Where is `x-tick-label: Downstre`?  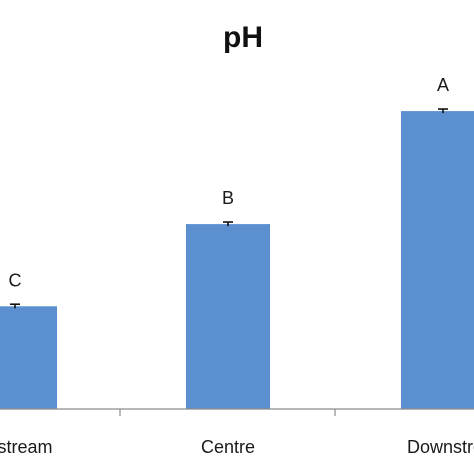
x-tick-label: Downstre is located at coordinates (440, 447).